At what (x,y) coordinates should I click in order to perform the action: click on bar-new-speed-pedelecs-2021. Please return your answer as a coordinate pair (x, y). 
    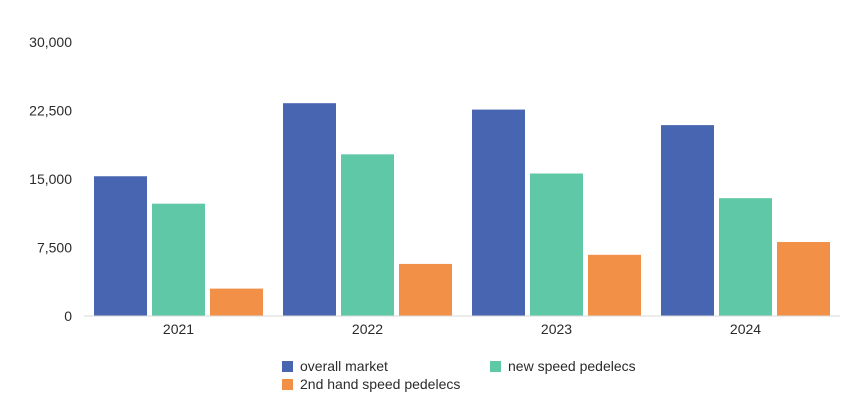
    Looking at the image, I should click on (178, 259).